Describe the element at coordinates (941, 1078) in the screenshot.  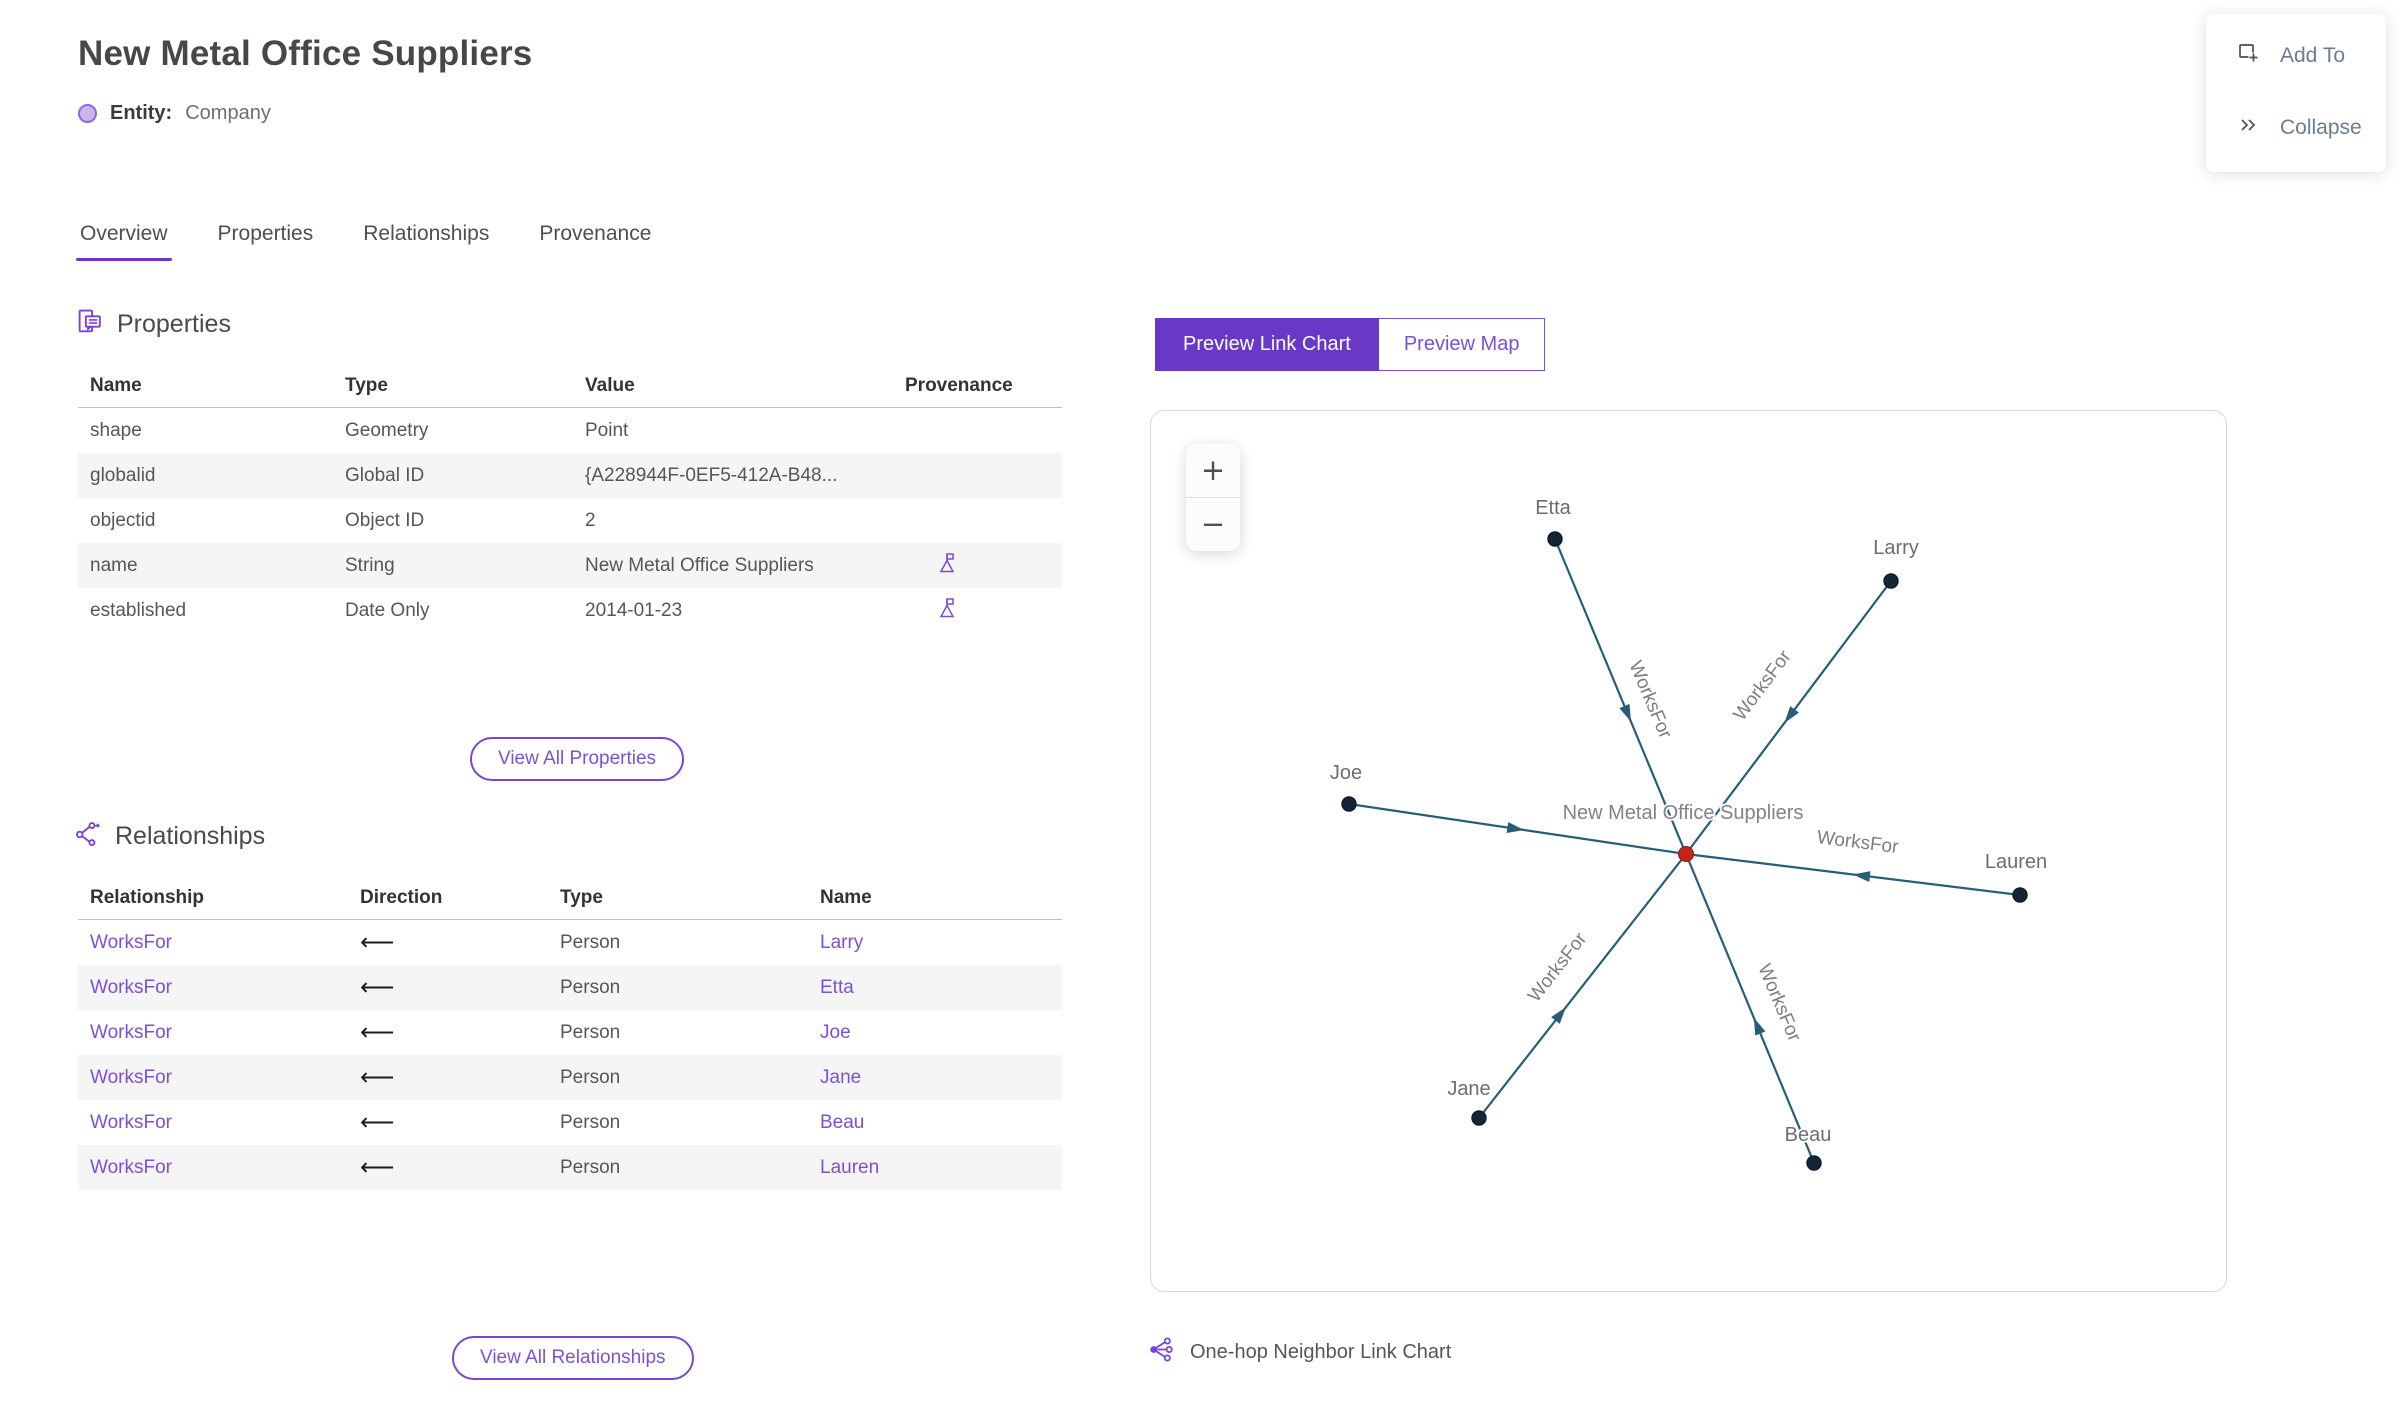
I see `relationship-name-cell: Jane` at that location.